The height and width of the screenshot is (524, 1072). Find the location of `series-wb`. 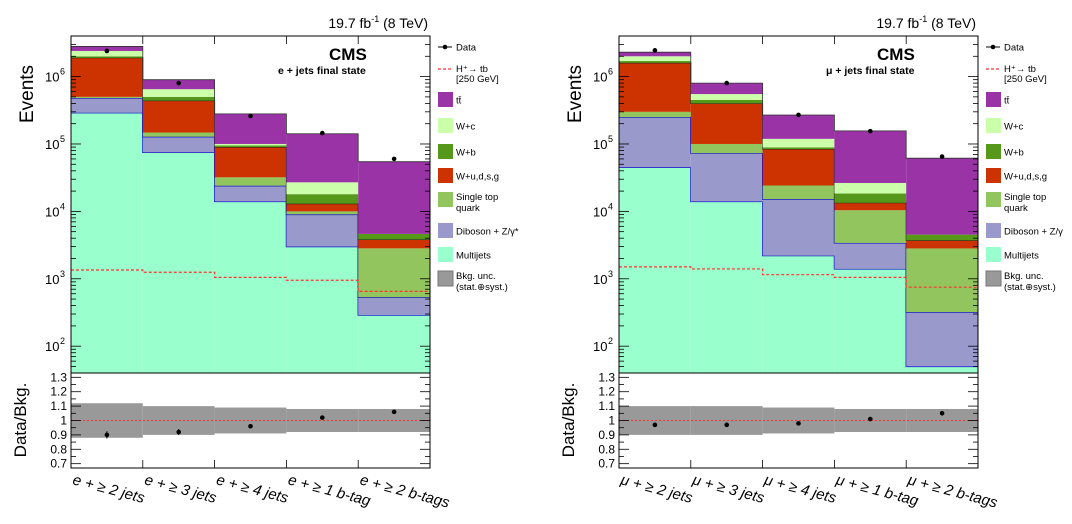

series-wb is located at coordinates (250, 148).